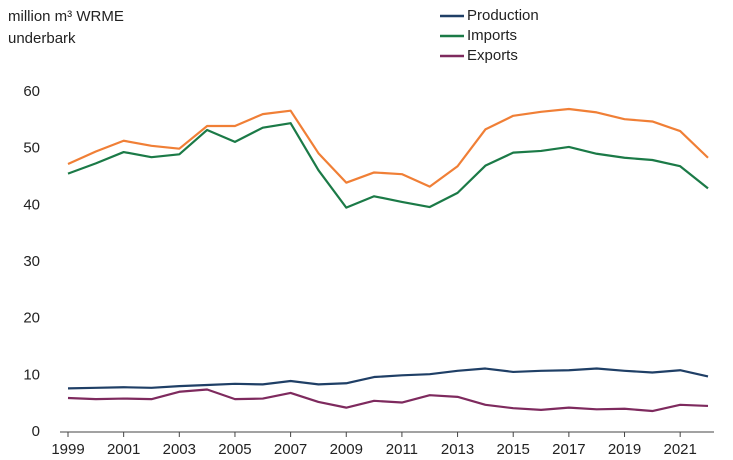 This screenshot has height=460, width=733. I want to click on legend-label: Imports, so click(492, 35).